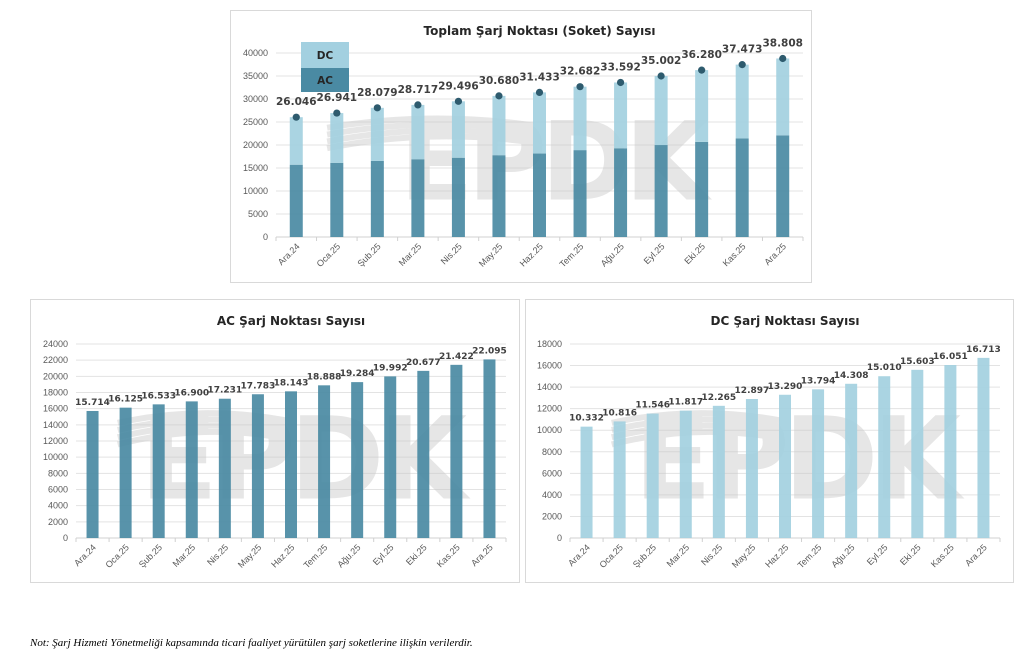  Describe the element at coordinates (482, 555) in the screenshot. I see `x-tick-label: Ara.25` at that location.